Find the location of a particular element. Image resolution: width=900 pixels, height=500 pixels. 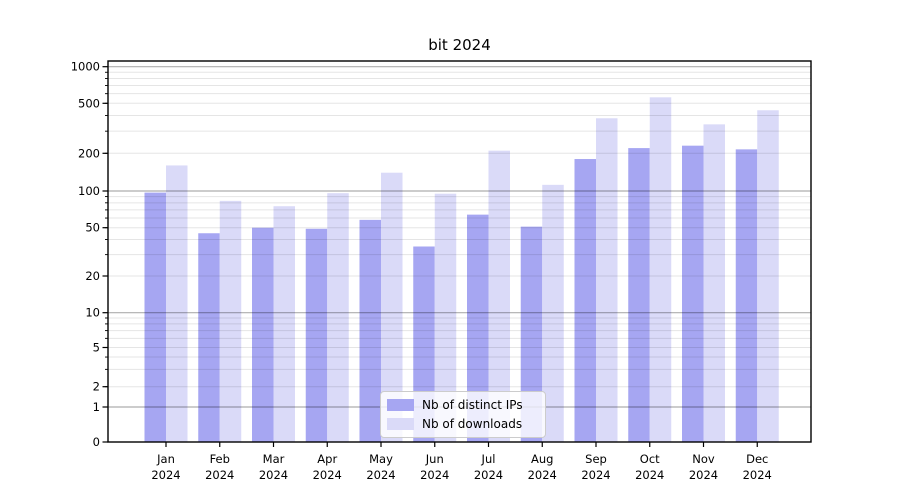

bar-nb-of-distinct-ips-mar is located at coordinates (263, 334).